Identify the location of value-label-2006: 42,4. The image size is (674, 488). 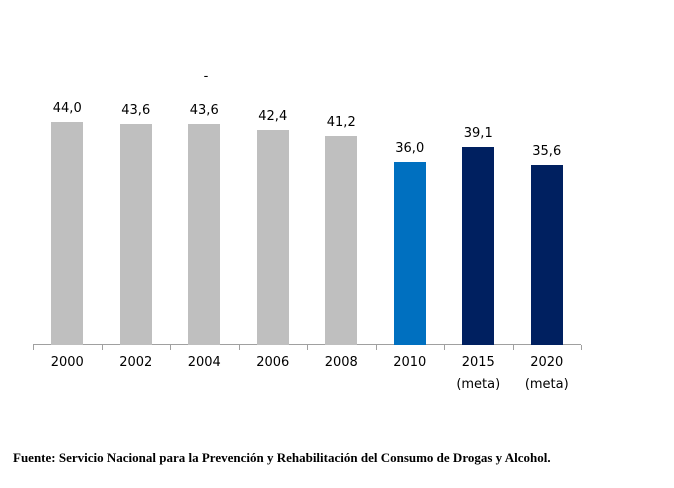
(273, 117).